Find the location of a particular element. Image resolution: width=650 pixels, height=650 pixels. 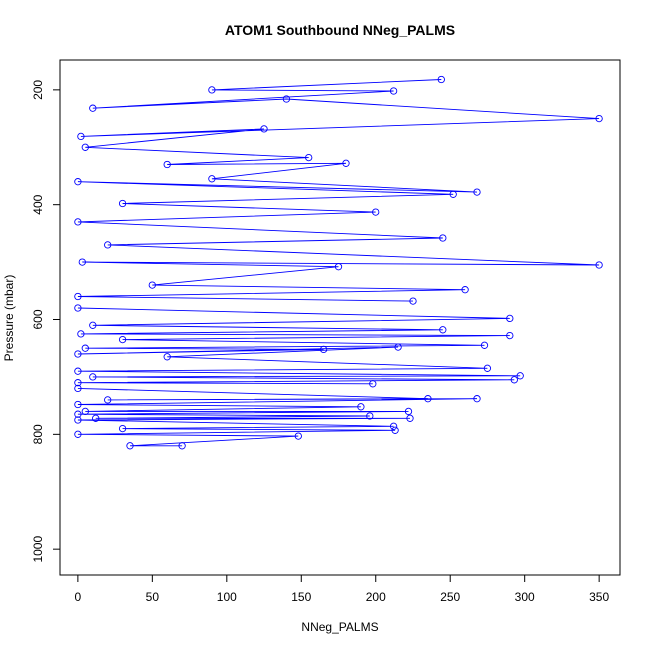

x-tick-label: 150 is located at coordinates (301, 597).